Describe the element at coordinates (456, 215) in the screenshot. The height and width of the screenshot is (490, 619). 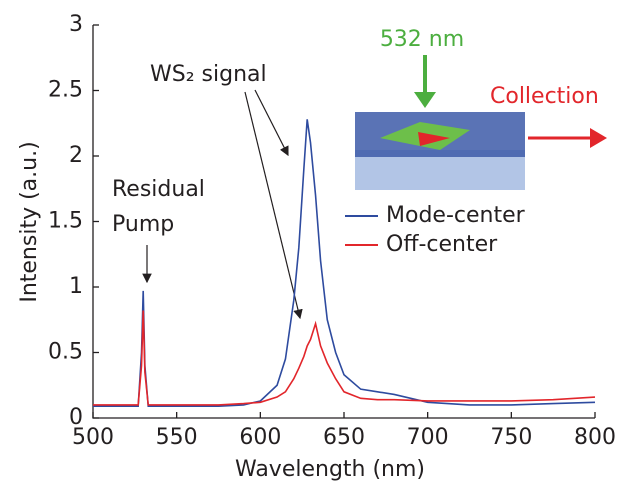
I see `legend-label: Mode-center` at that location.